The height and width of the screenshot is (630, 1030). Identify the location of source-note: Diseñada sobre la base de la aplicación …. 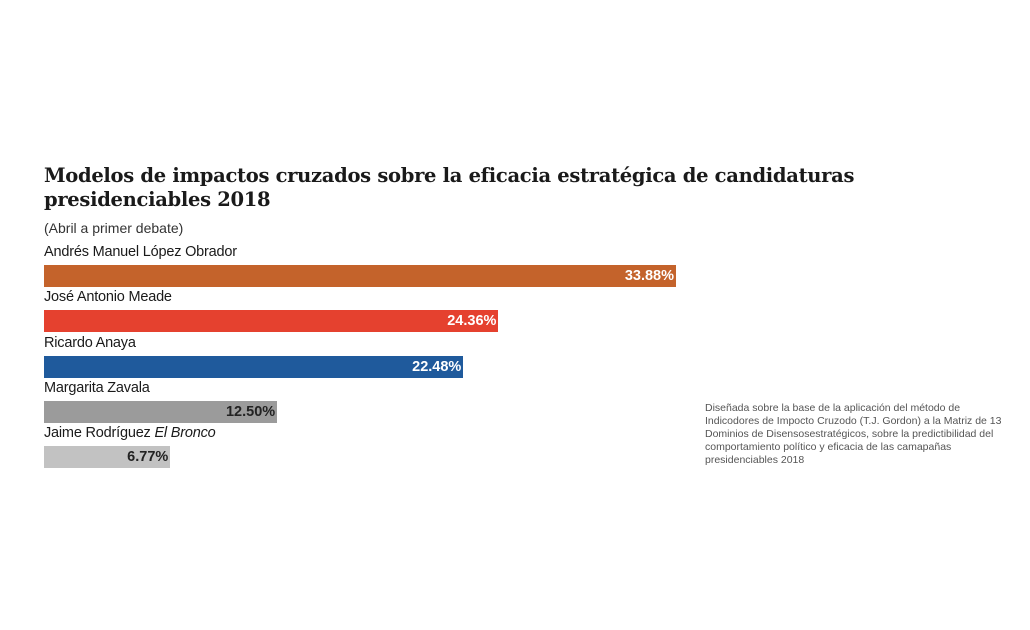
(853, 434).